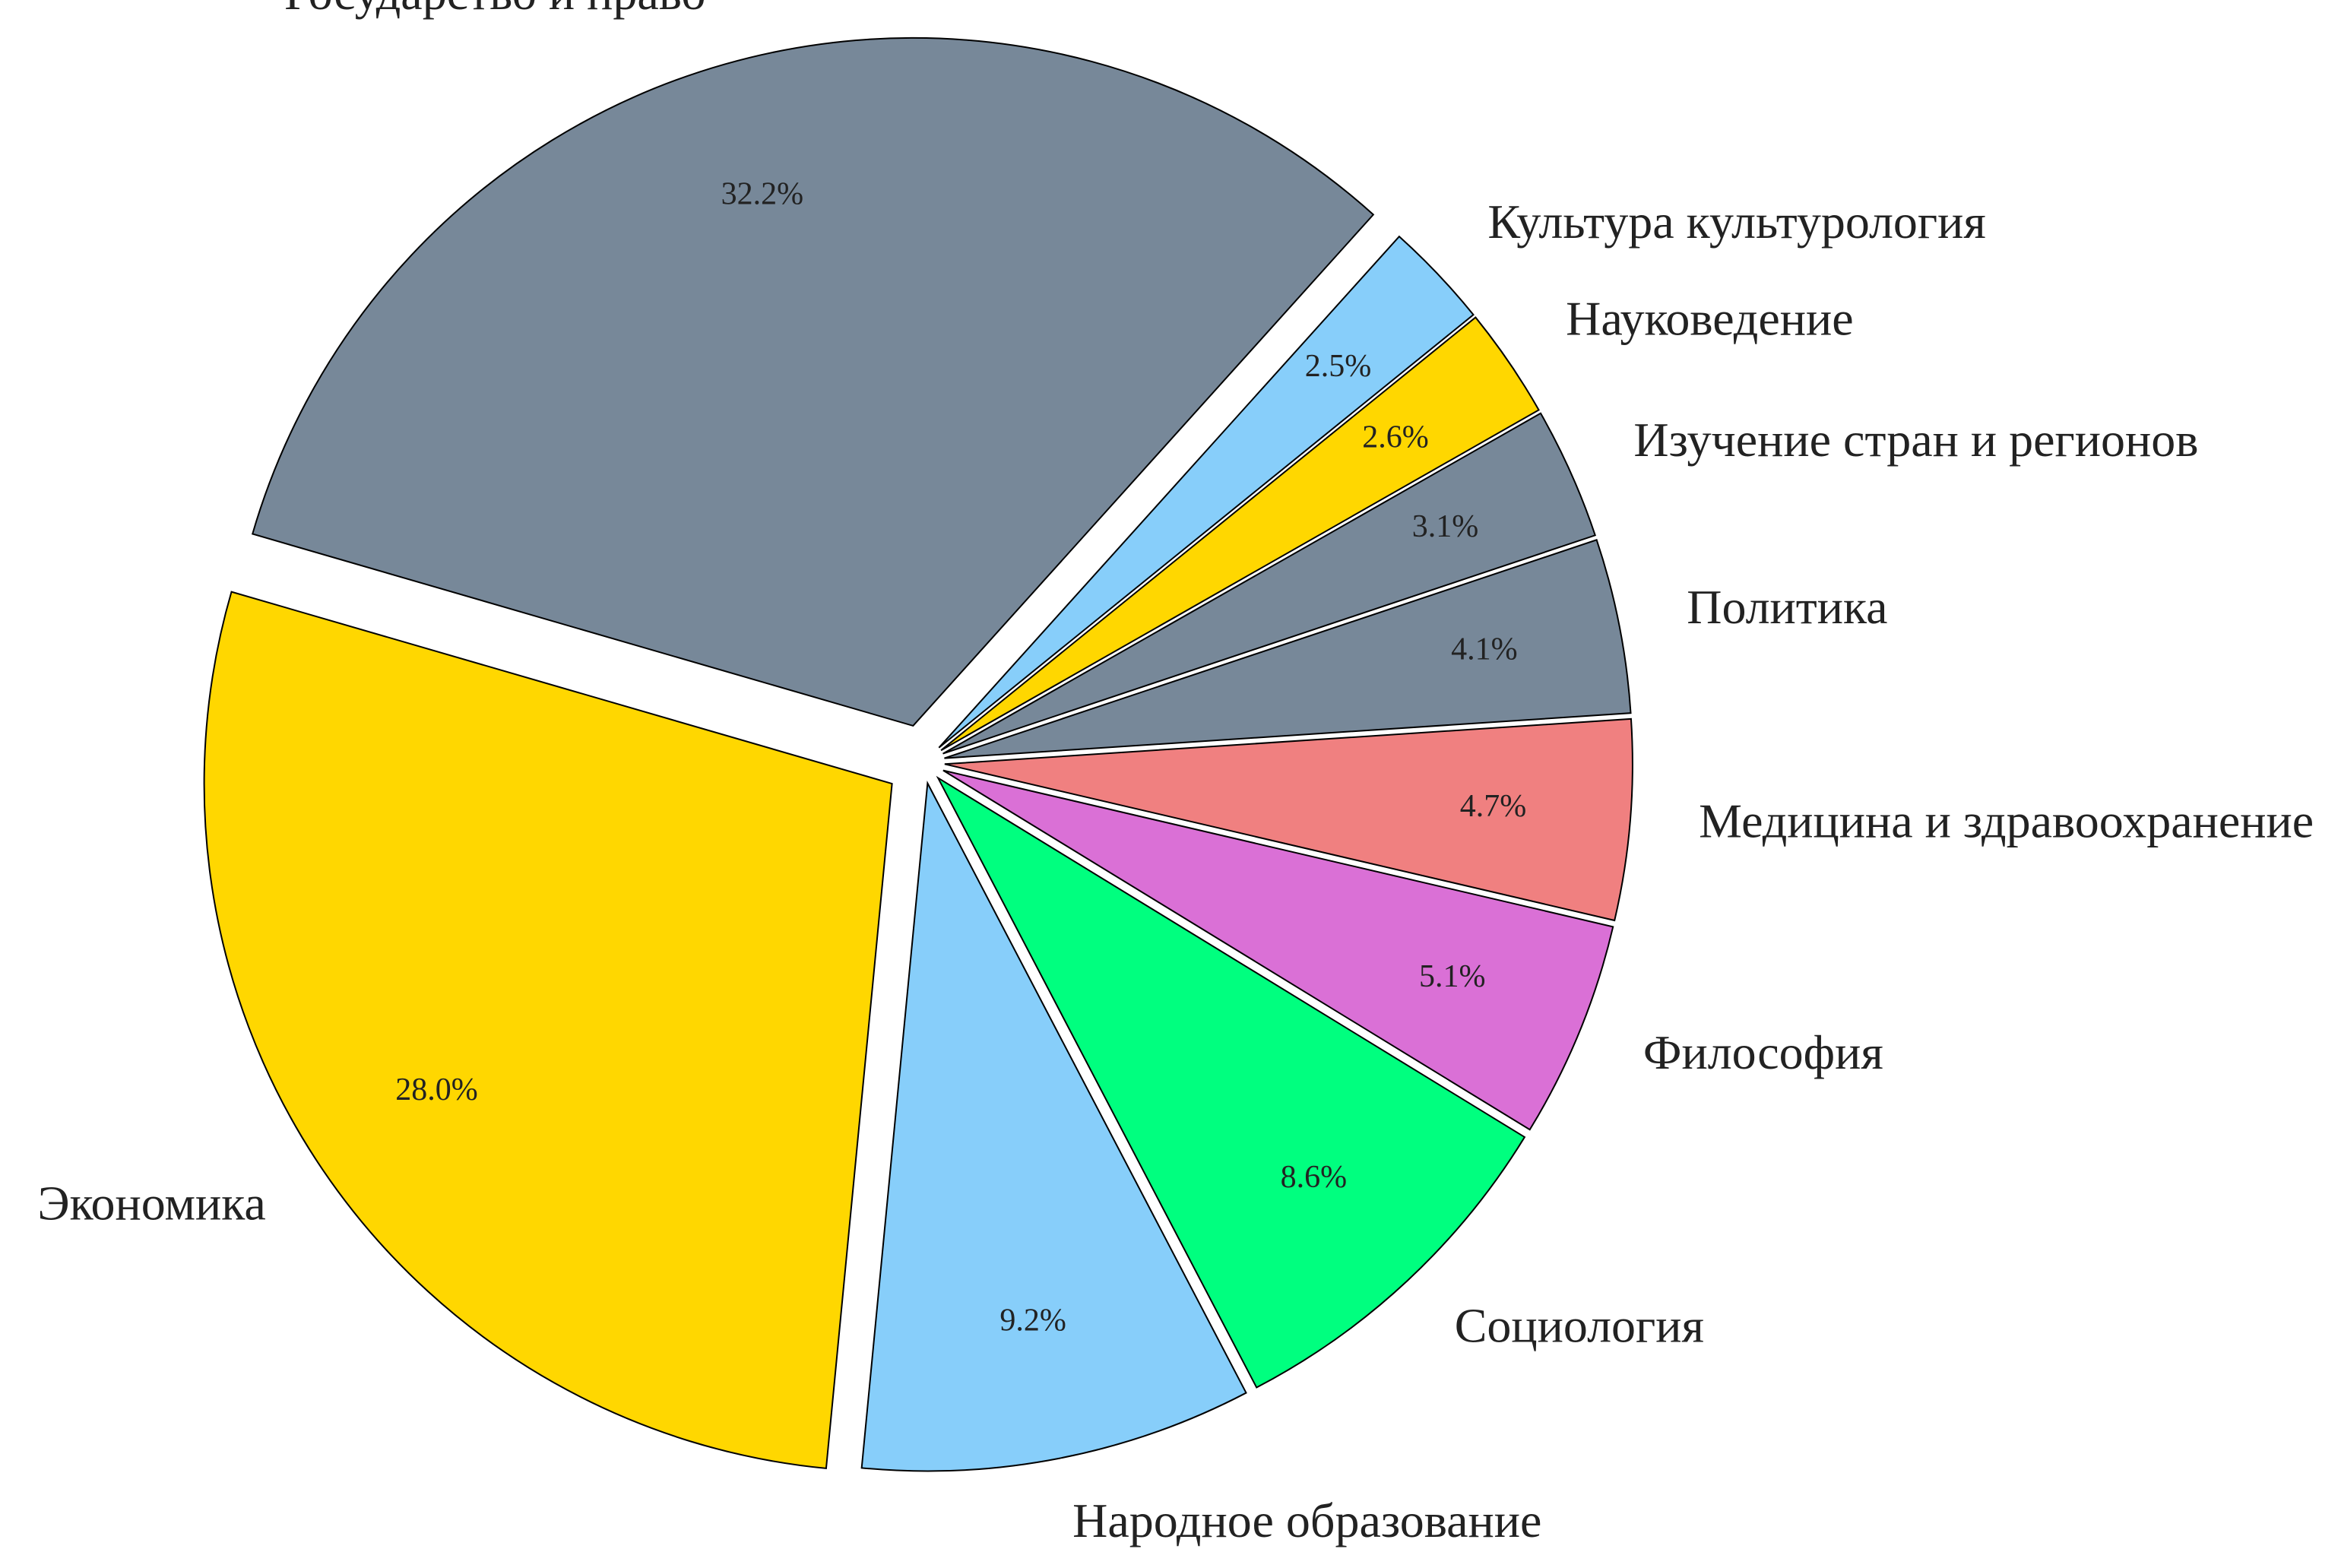  I want to click on slice-label: Науковедение, so click(1710, 318).